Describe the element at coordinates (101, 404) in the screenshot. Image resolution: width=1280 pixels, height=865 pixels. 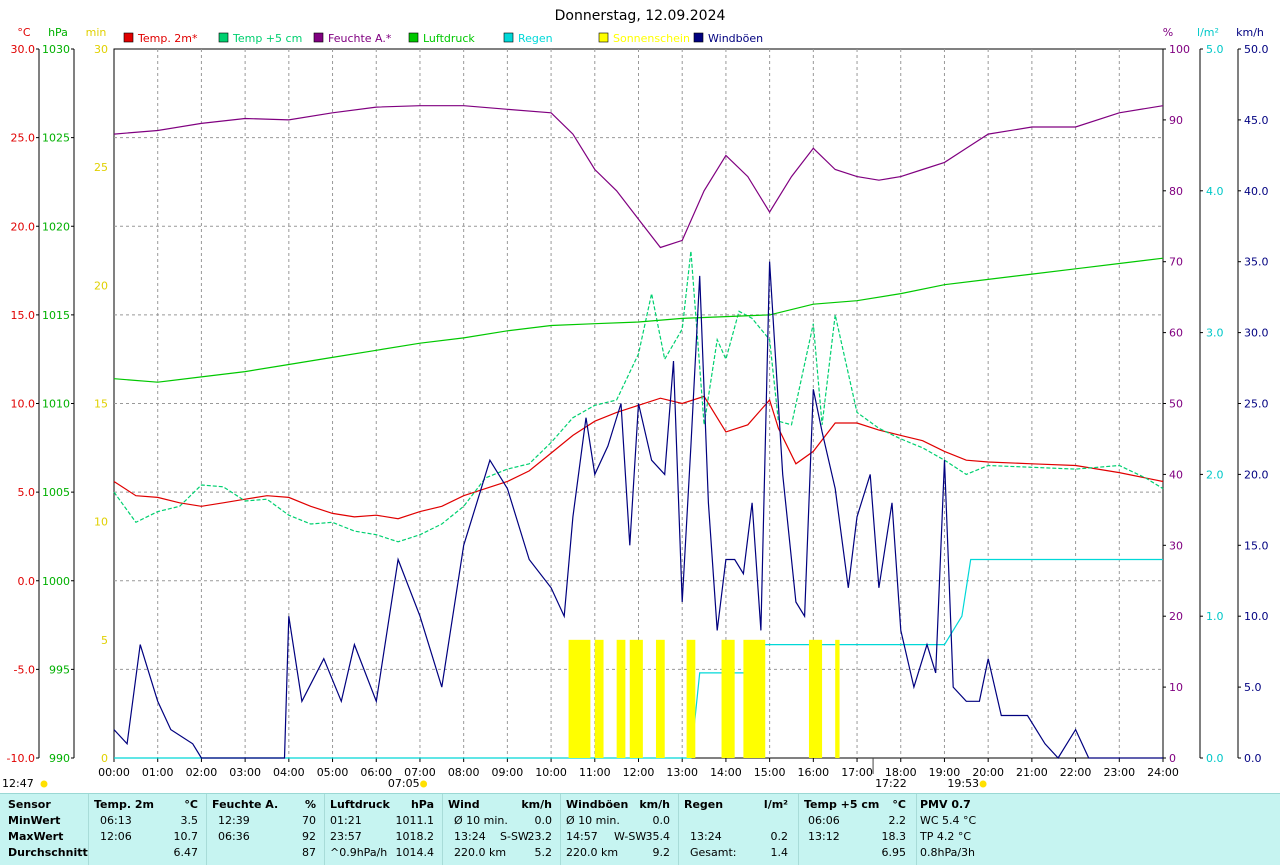
I see `sun-axis-label: 15` at that location.